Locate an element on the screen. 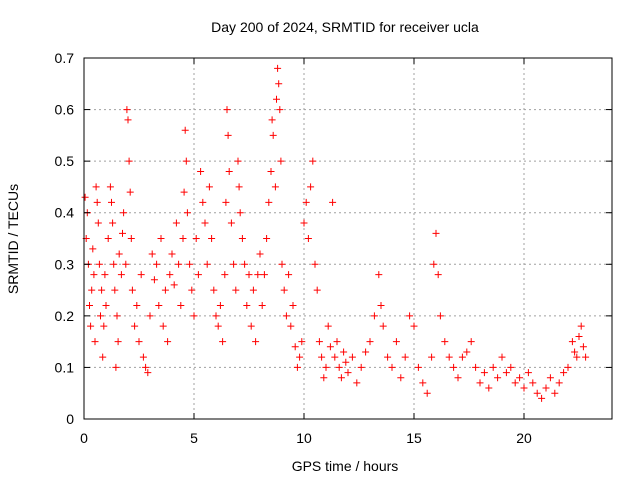  x-axis-label: GPS time / hours is located at coordinates (345, 466).